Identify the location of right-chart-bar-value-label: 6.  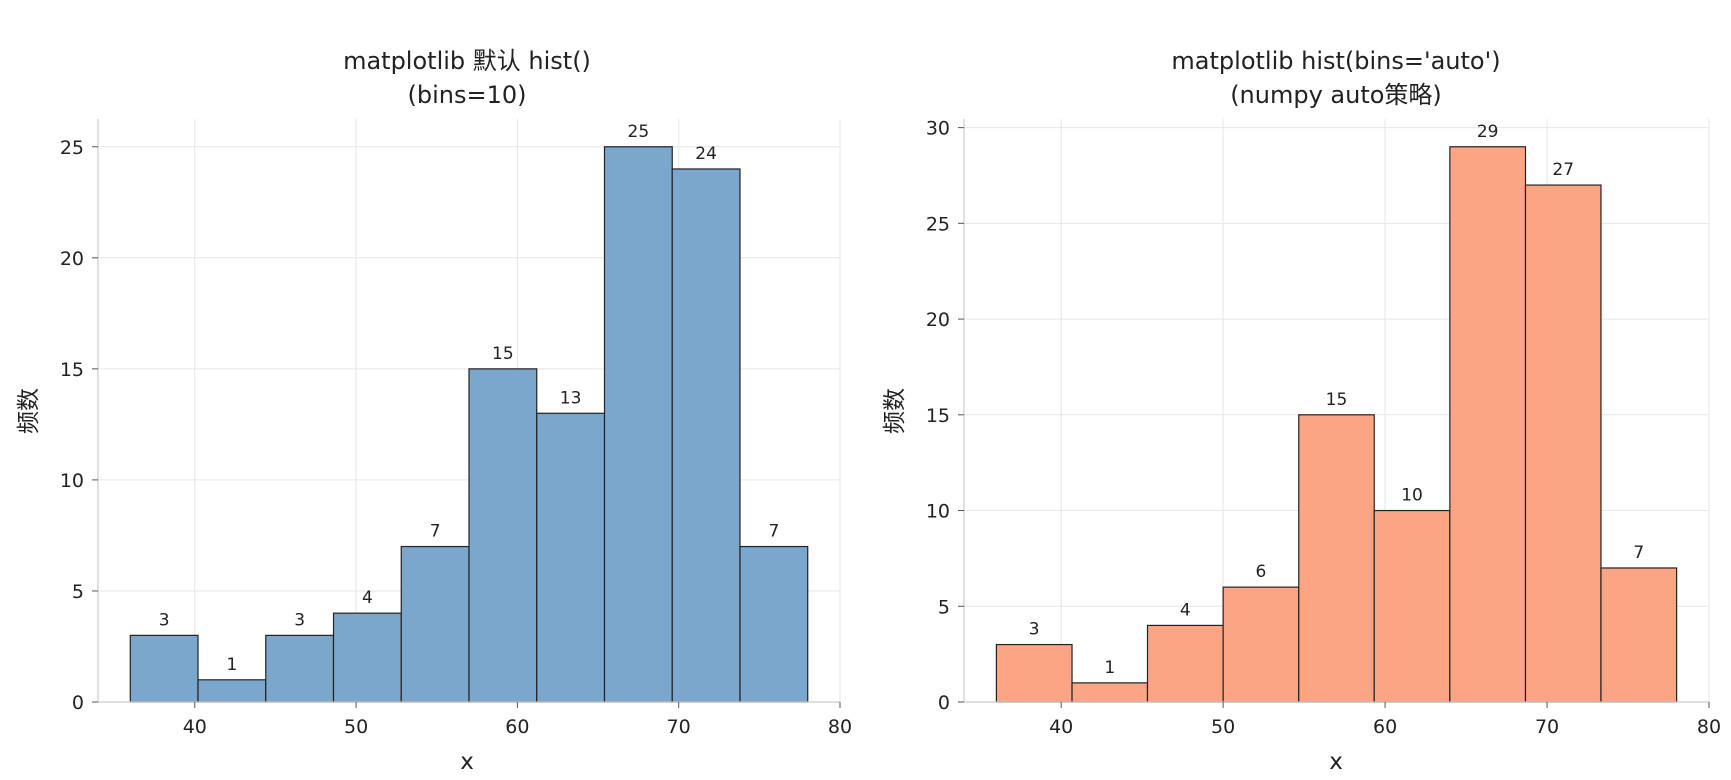
(1261, 572).